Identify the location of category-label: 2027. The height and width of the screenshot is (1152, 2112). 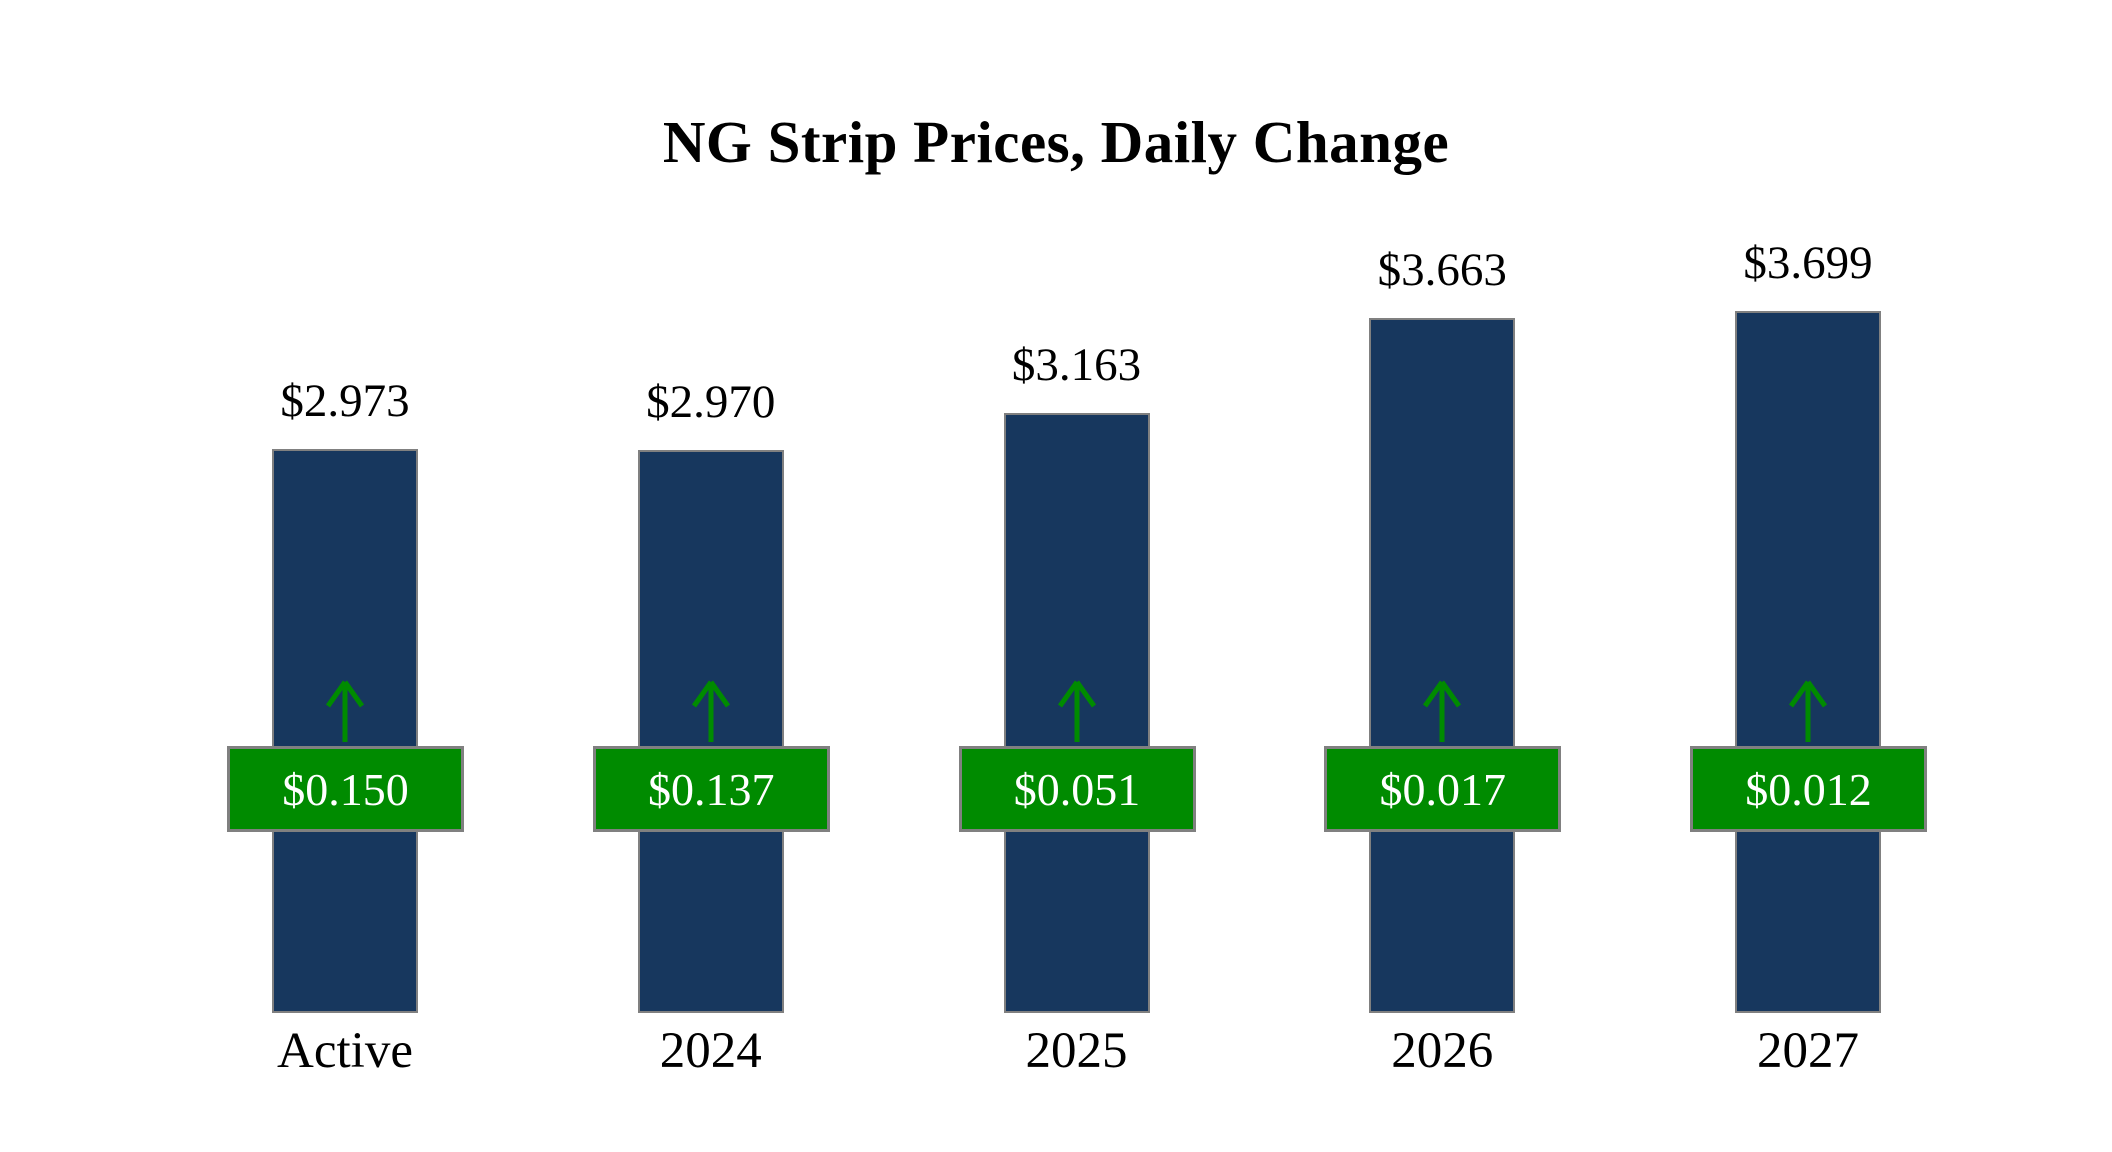
(1808, 1051).